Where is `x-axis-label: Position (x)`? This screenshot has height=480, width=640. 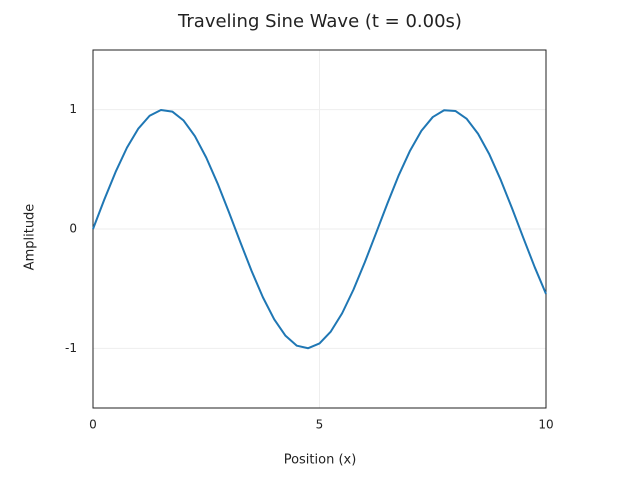 x-axis-label: Position (x) is located at coordinates (320, 460).